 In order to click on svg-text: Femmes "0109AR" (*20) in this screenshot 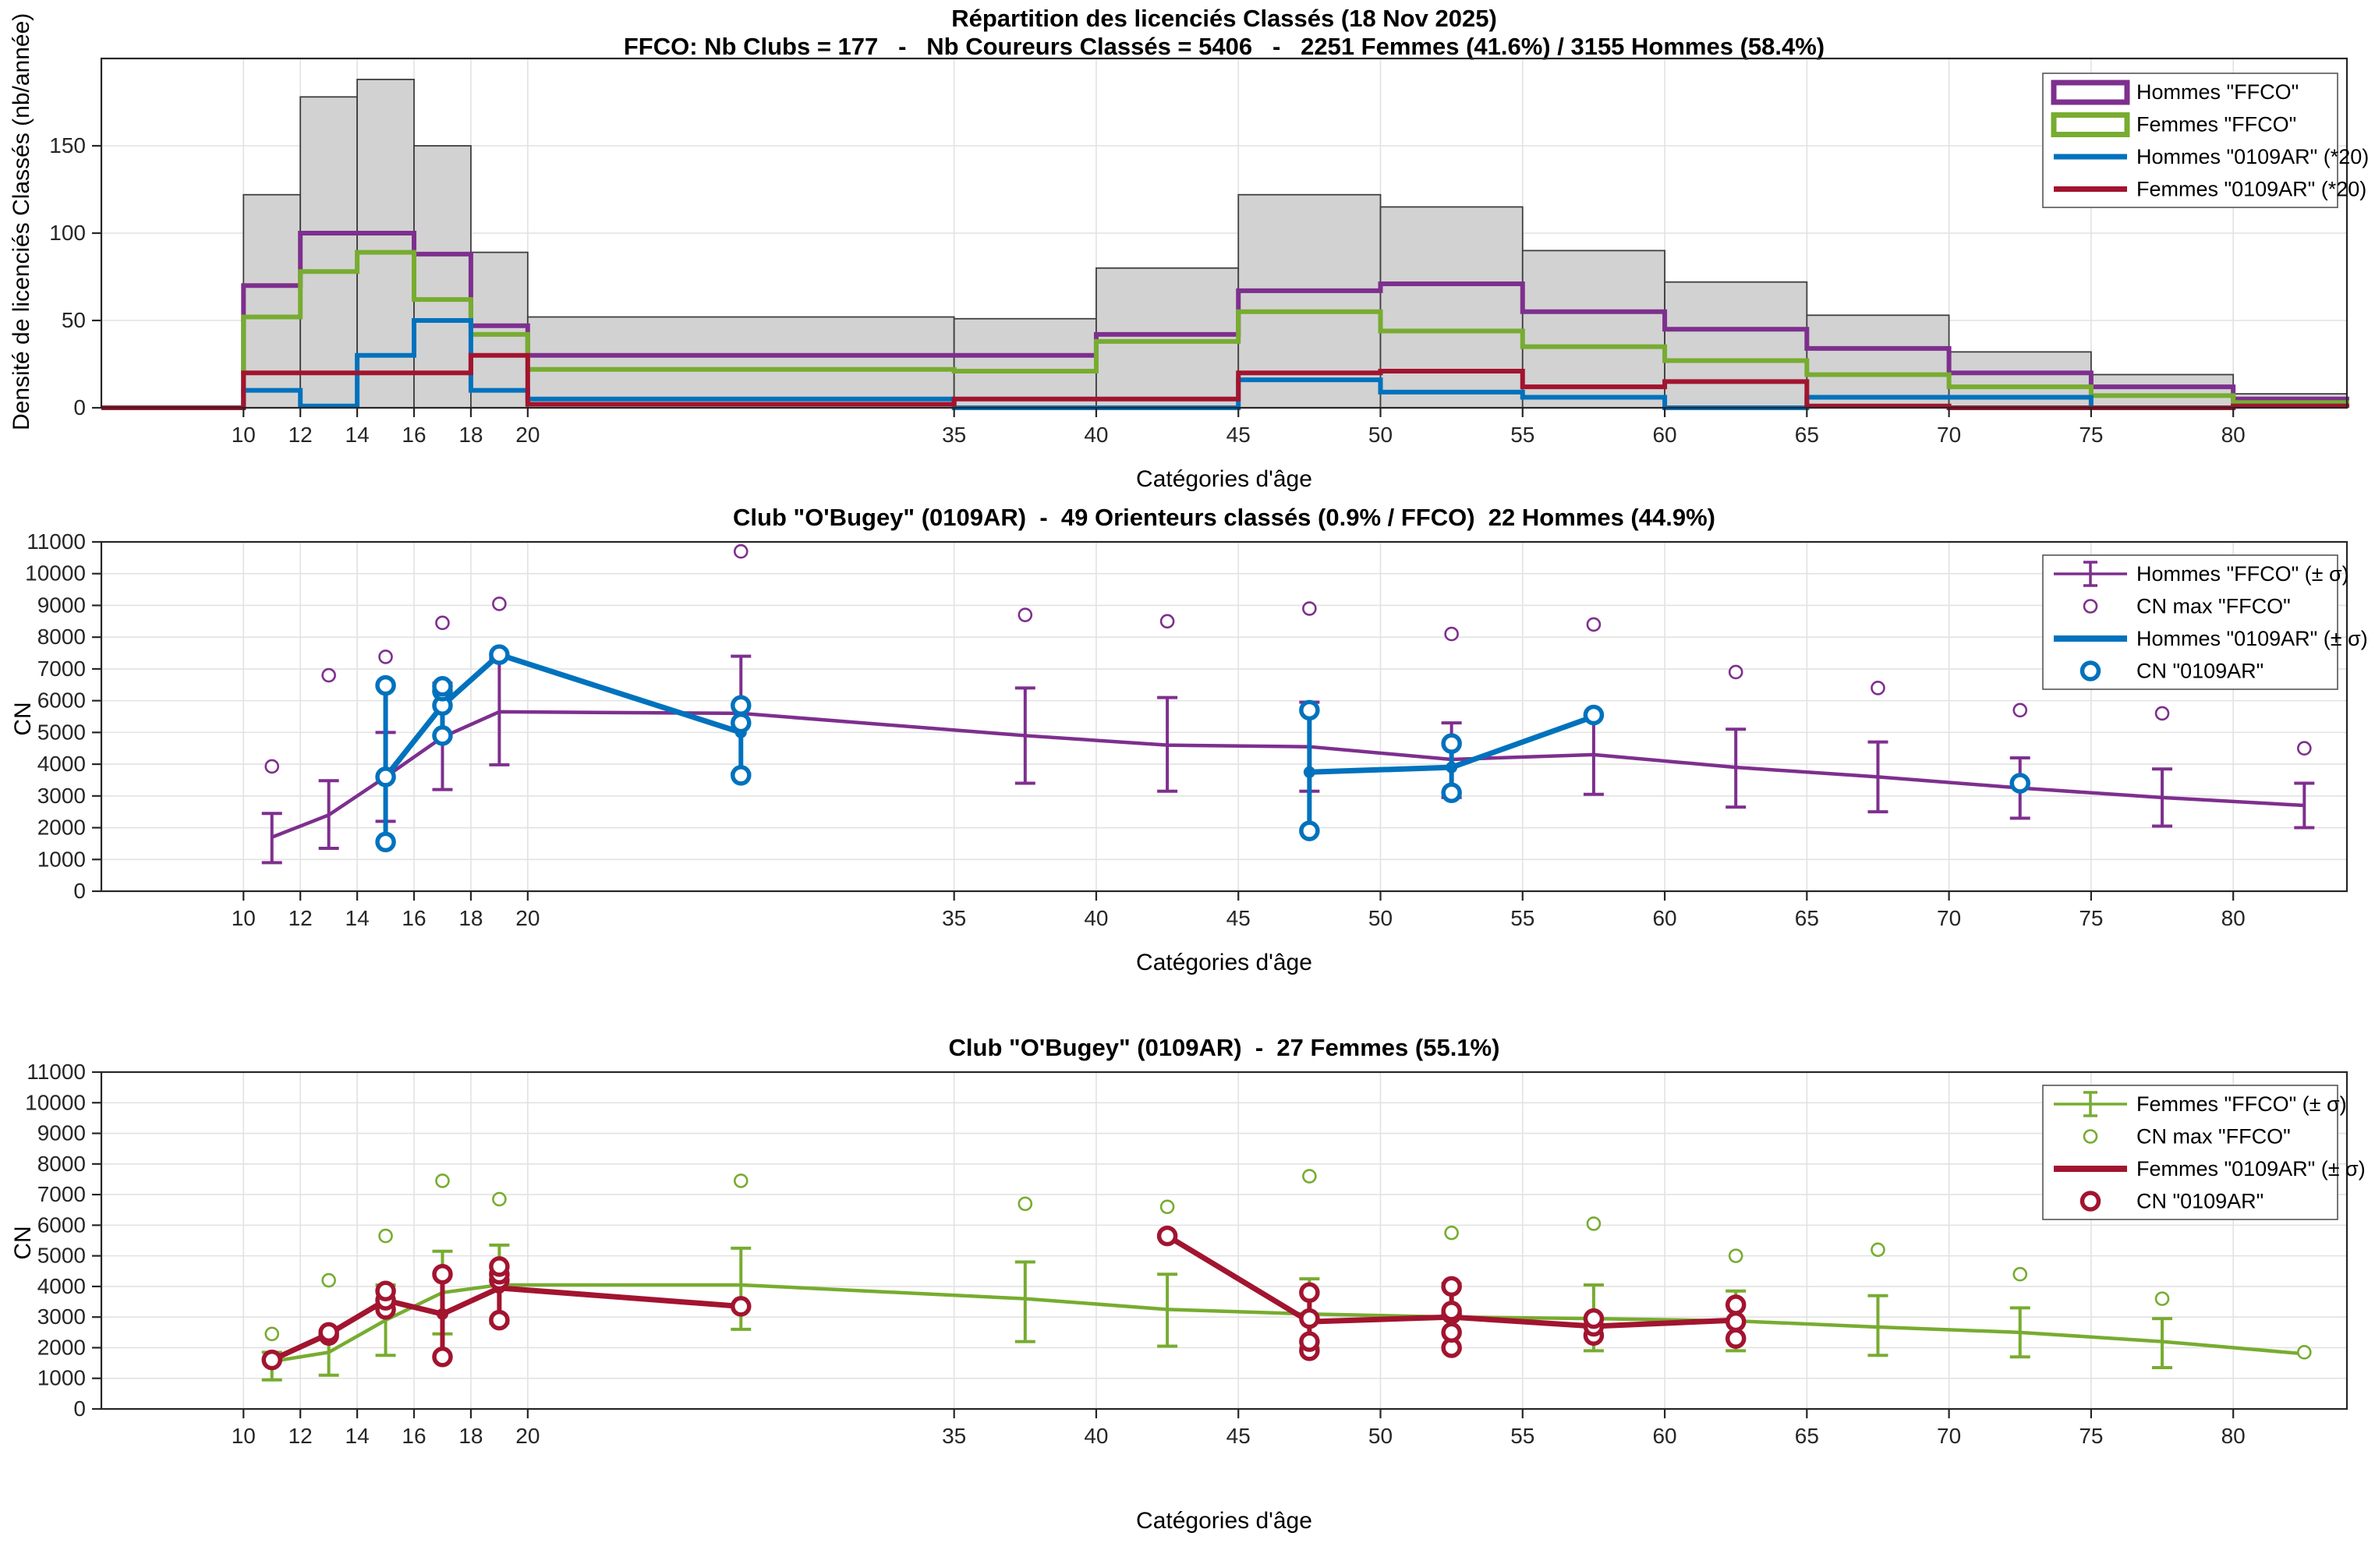, I will do `click(2251, 189)`.